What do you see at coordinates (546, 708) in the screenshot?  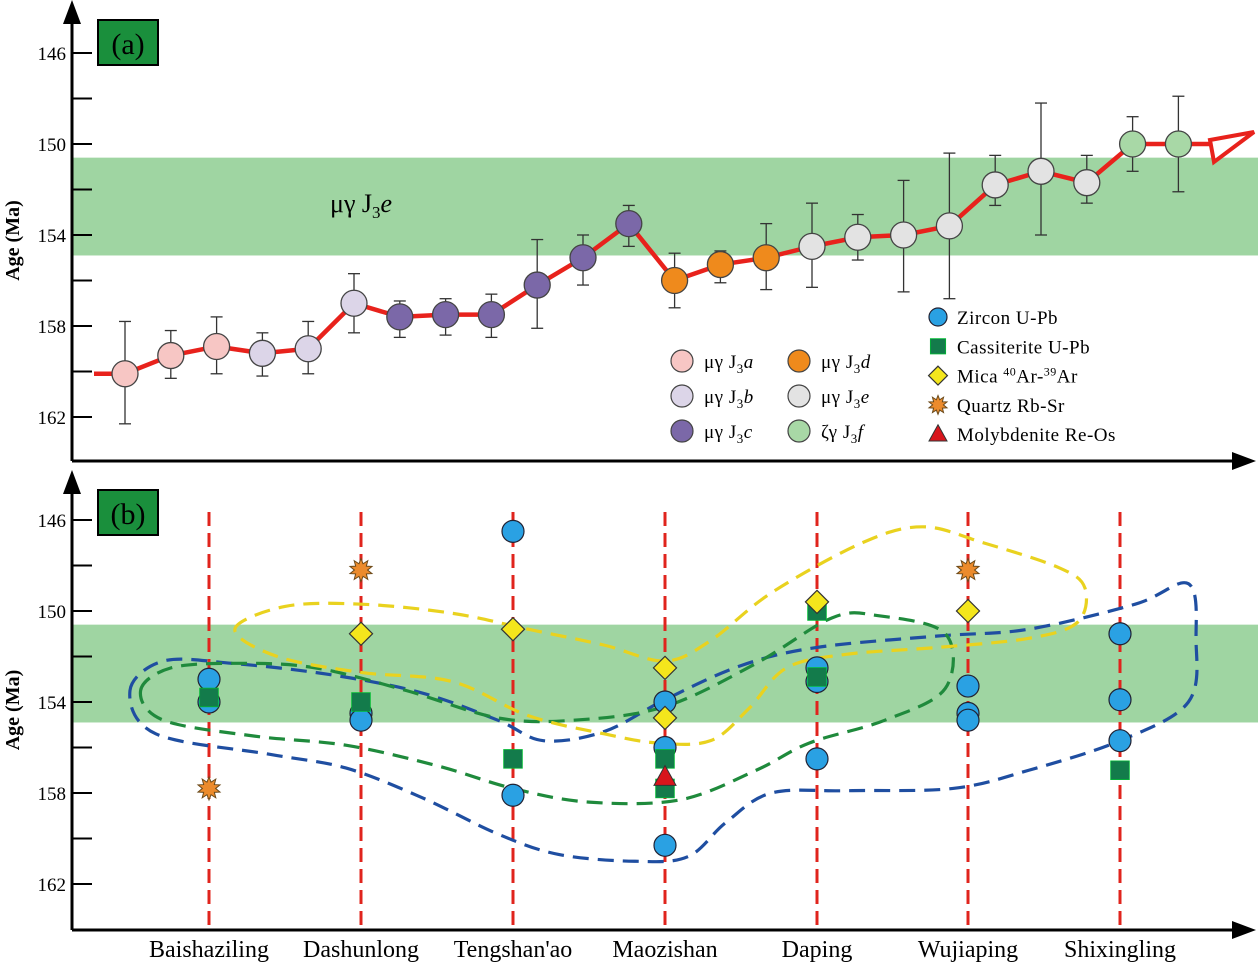 I see `cassiterite-envelope` at bounding box center [546, 708].